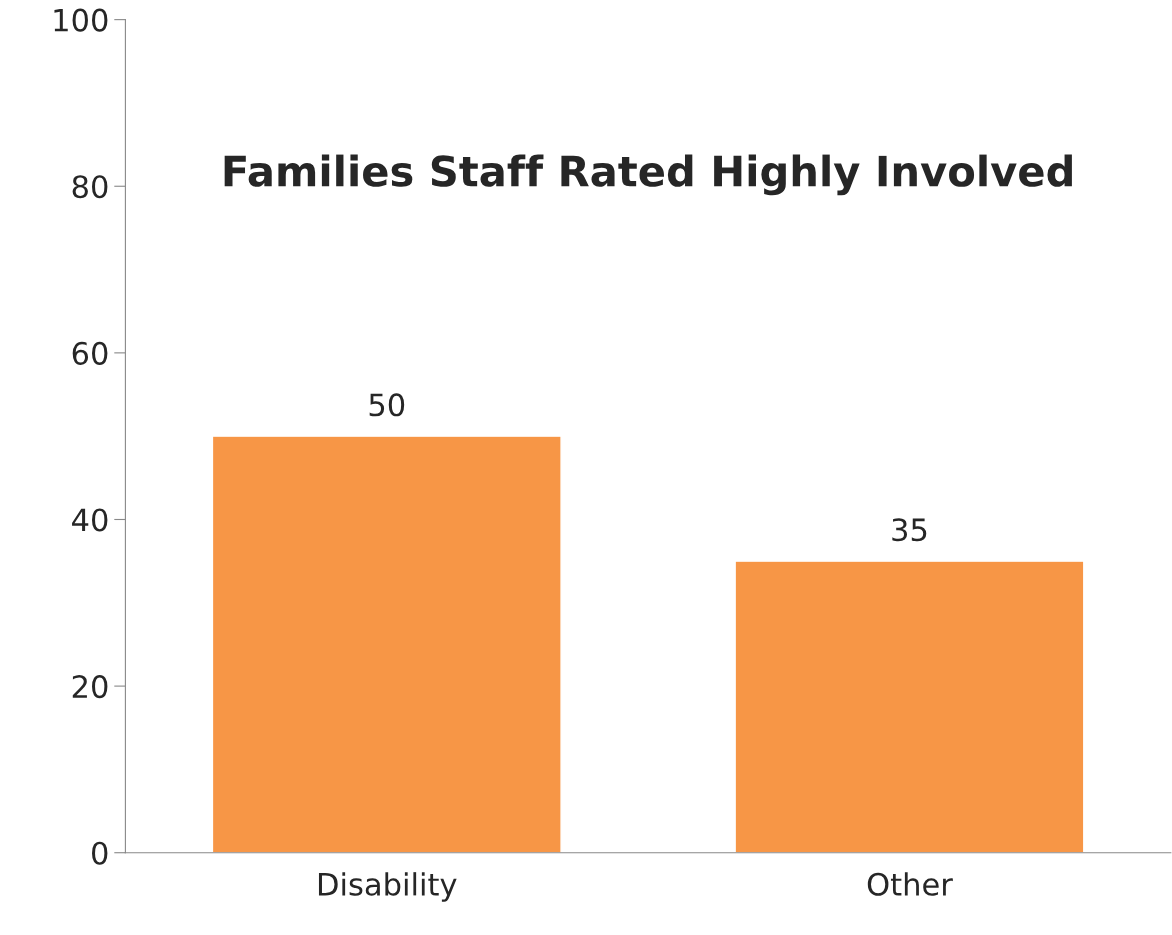 The width and height of the screenshot is (1172, 935). I want to click on data-label: 50, so click(387, 405).